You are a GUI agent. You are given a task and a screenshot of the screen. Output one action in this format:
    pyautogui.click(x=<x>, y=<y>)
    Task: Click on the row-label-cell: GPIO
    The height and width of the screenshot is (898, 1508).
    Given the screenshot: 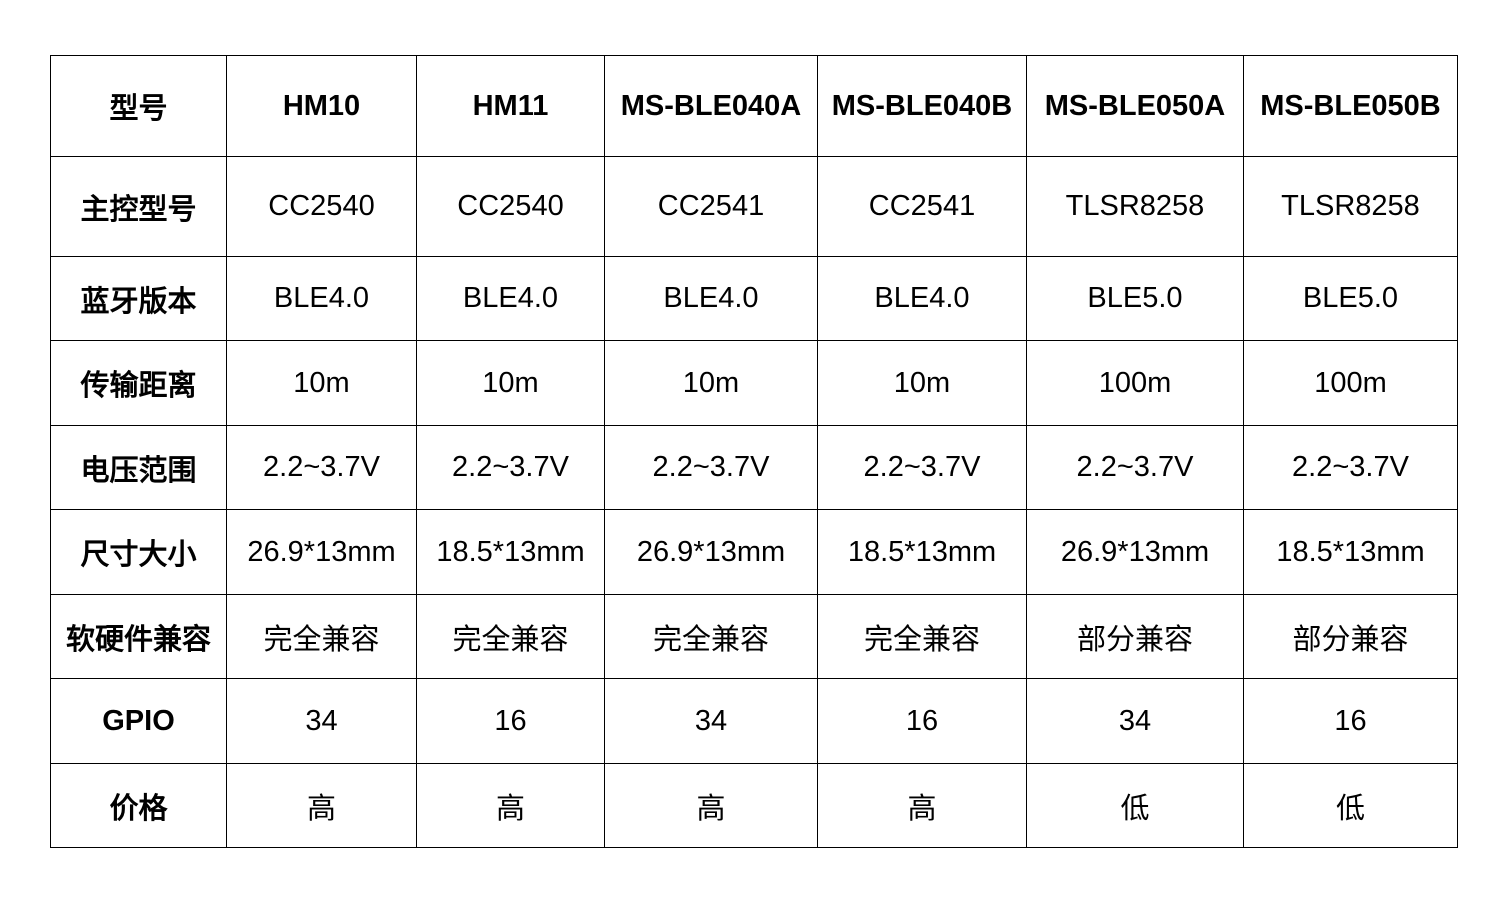 What is the action you would take?
    pyautogui.click(x=138, y=721)
    